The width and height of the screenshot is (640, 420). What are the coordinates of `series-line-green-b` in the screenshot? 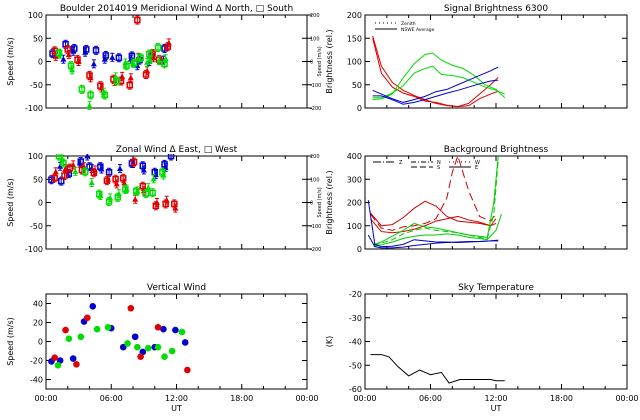 It's located at (436, 203).